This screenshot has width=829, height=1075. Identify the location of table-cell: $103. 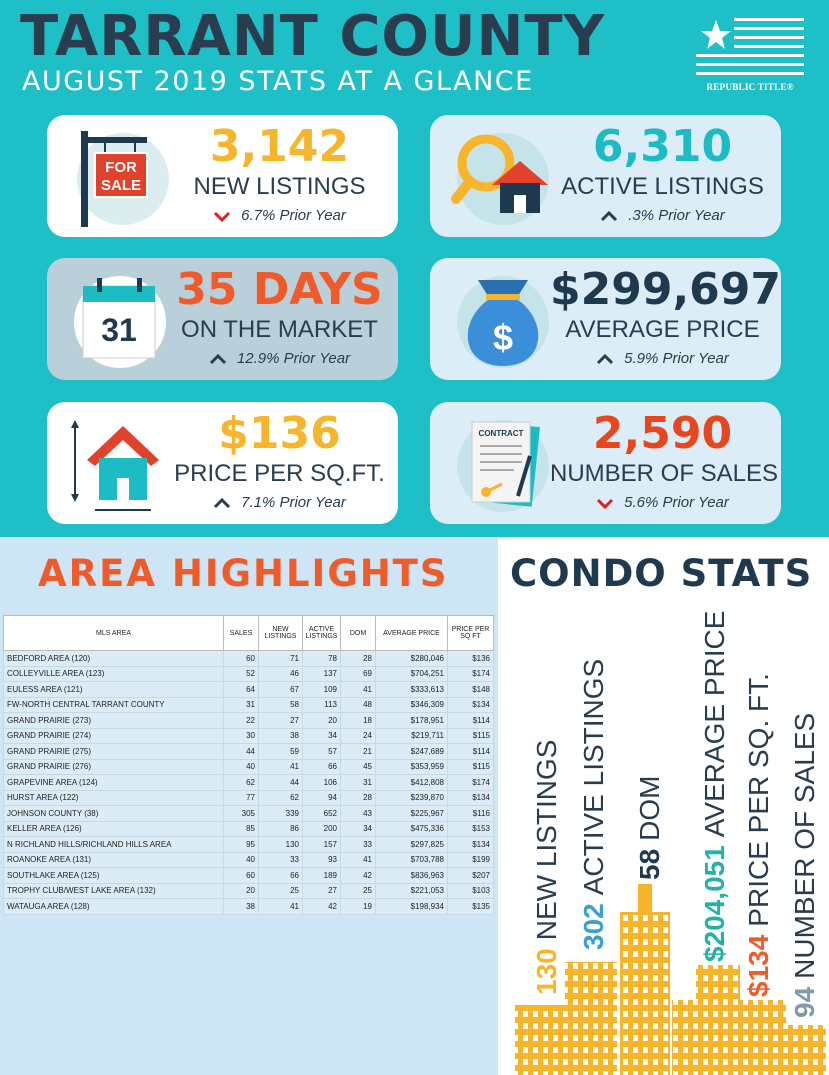
(470, 890).